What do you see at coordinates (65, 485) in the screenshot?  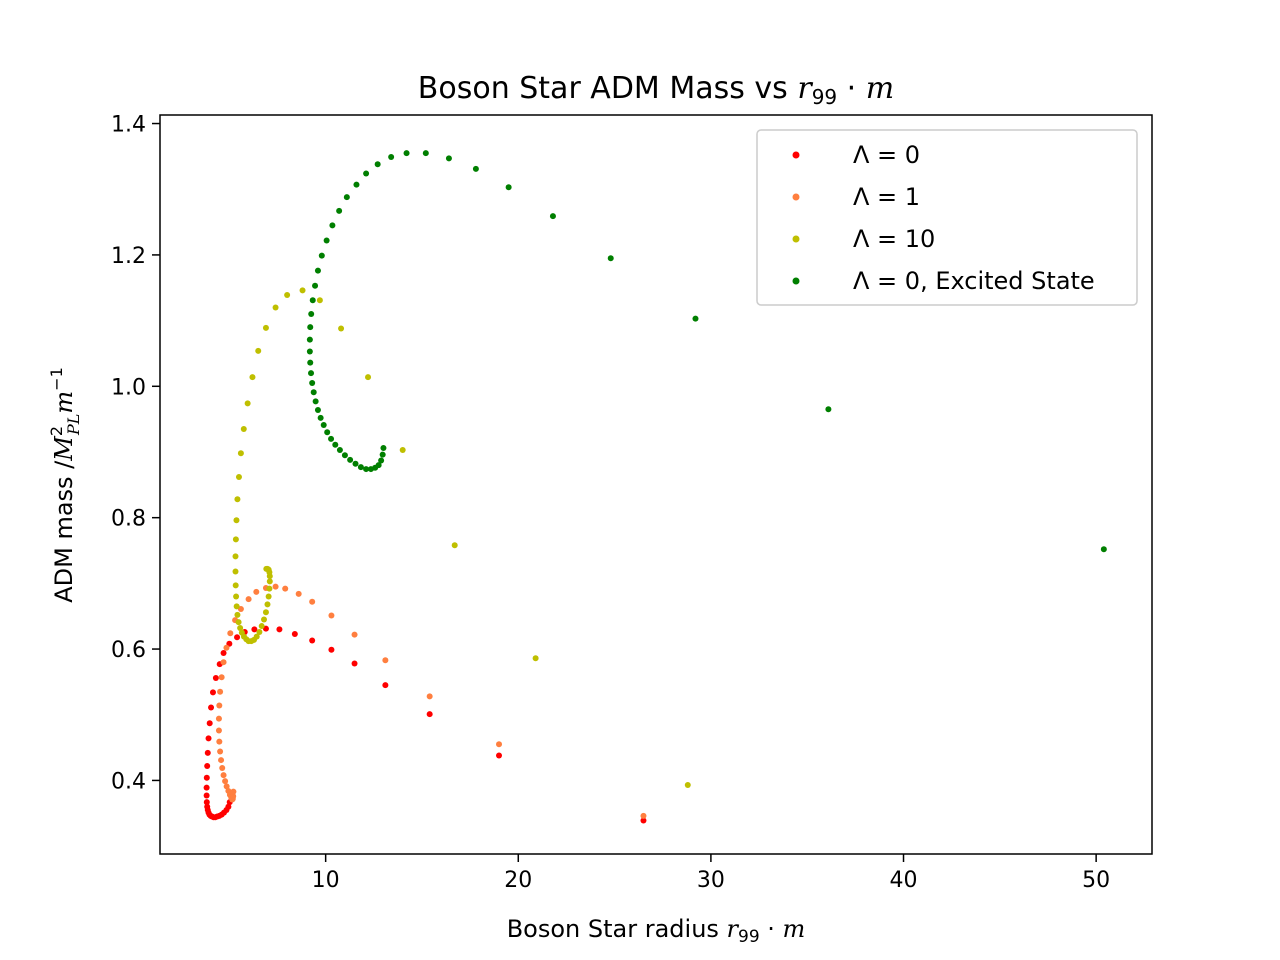 I see `y-axis-label: ADM mass /M2PLm−1` at bounding box center [65, 485].